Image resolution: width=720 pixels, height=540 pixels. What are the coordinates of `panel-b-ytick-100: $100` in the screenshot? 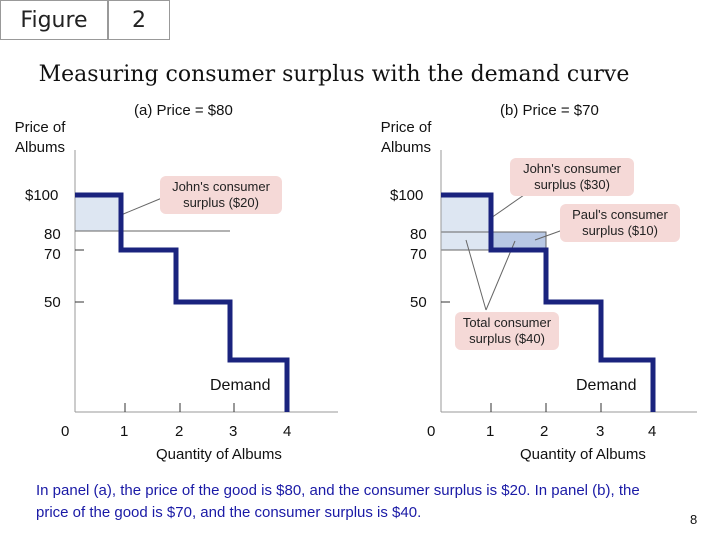 It's located at (406, 195).